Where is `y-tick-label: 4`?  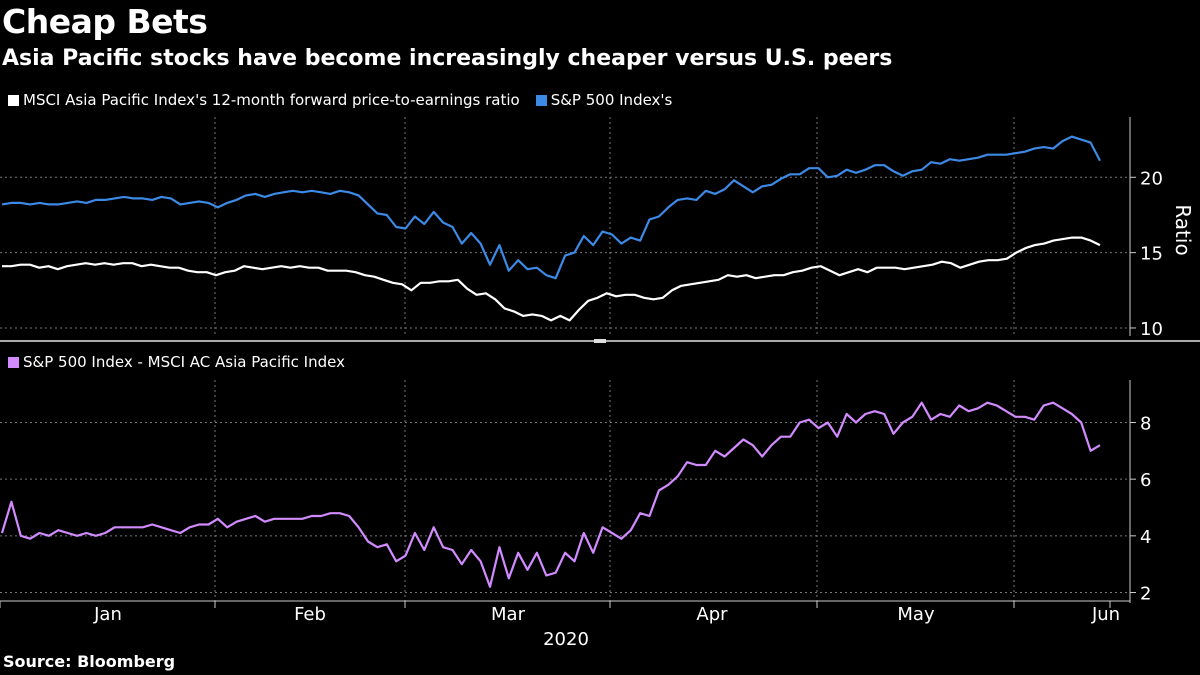 y-tick-label: 4 is located at coordinates (1145, 537).